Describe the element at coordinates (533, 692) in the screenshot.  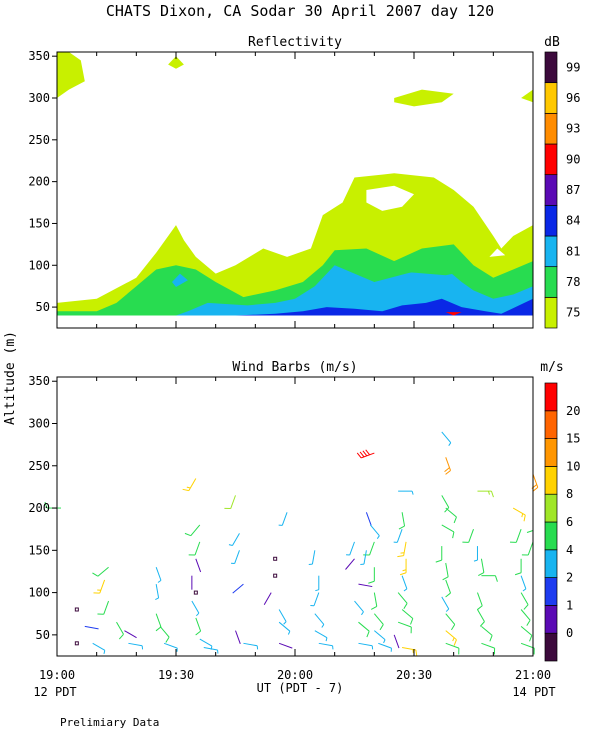
I see `x-right-note: 14 PDT` at that location.